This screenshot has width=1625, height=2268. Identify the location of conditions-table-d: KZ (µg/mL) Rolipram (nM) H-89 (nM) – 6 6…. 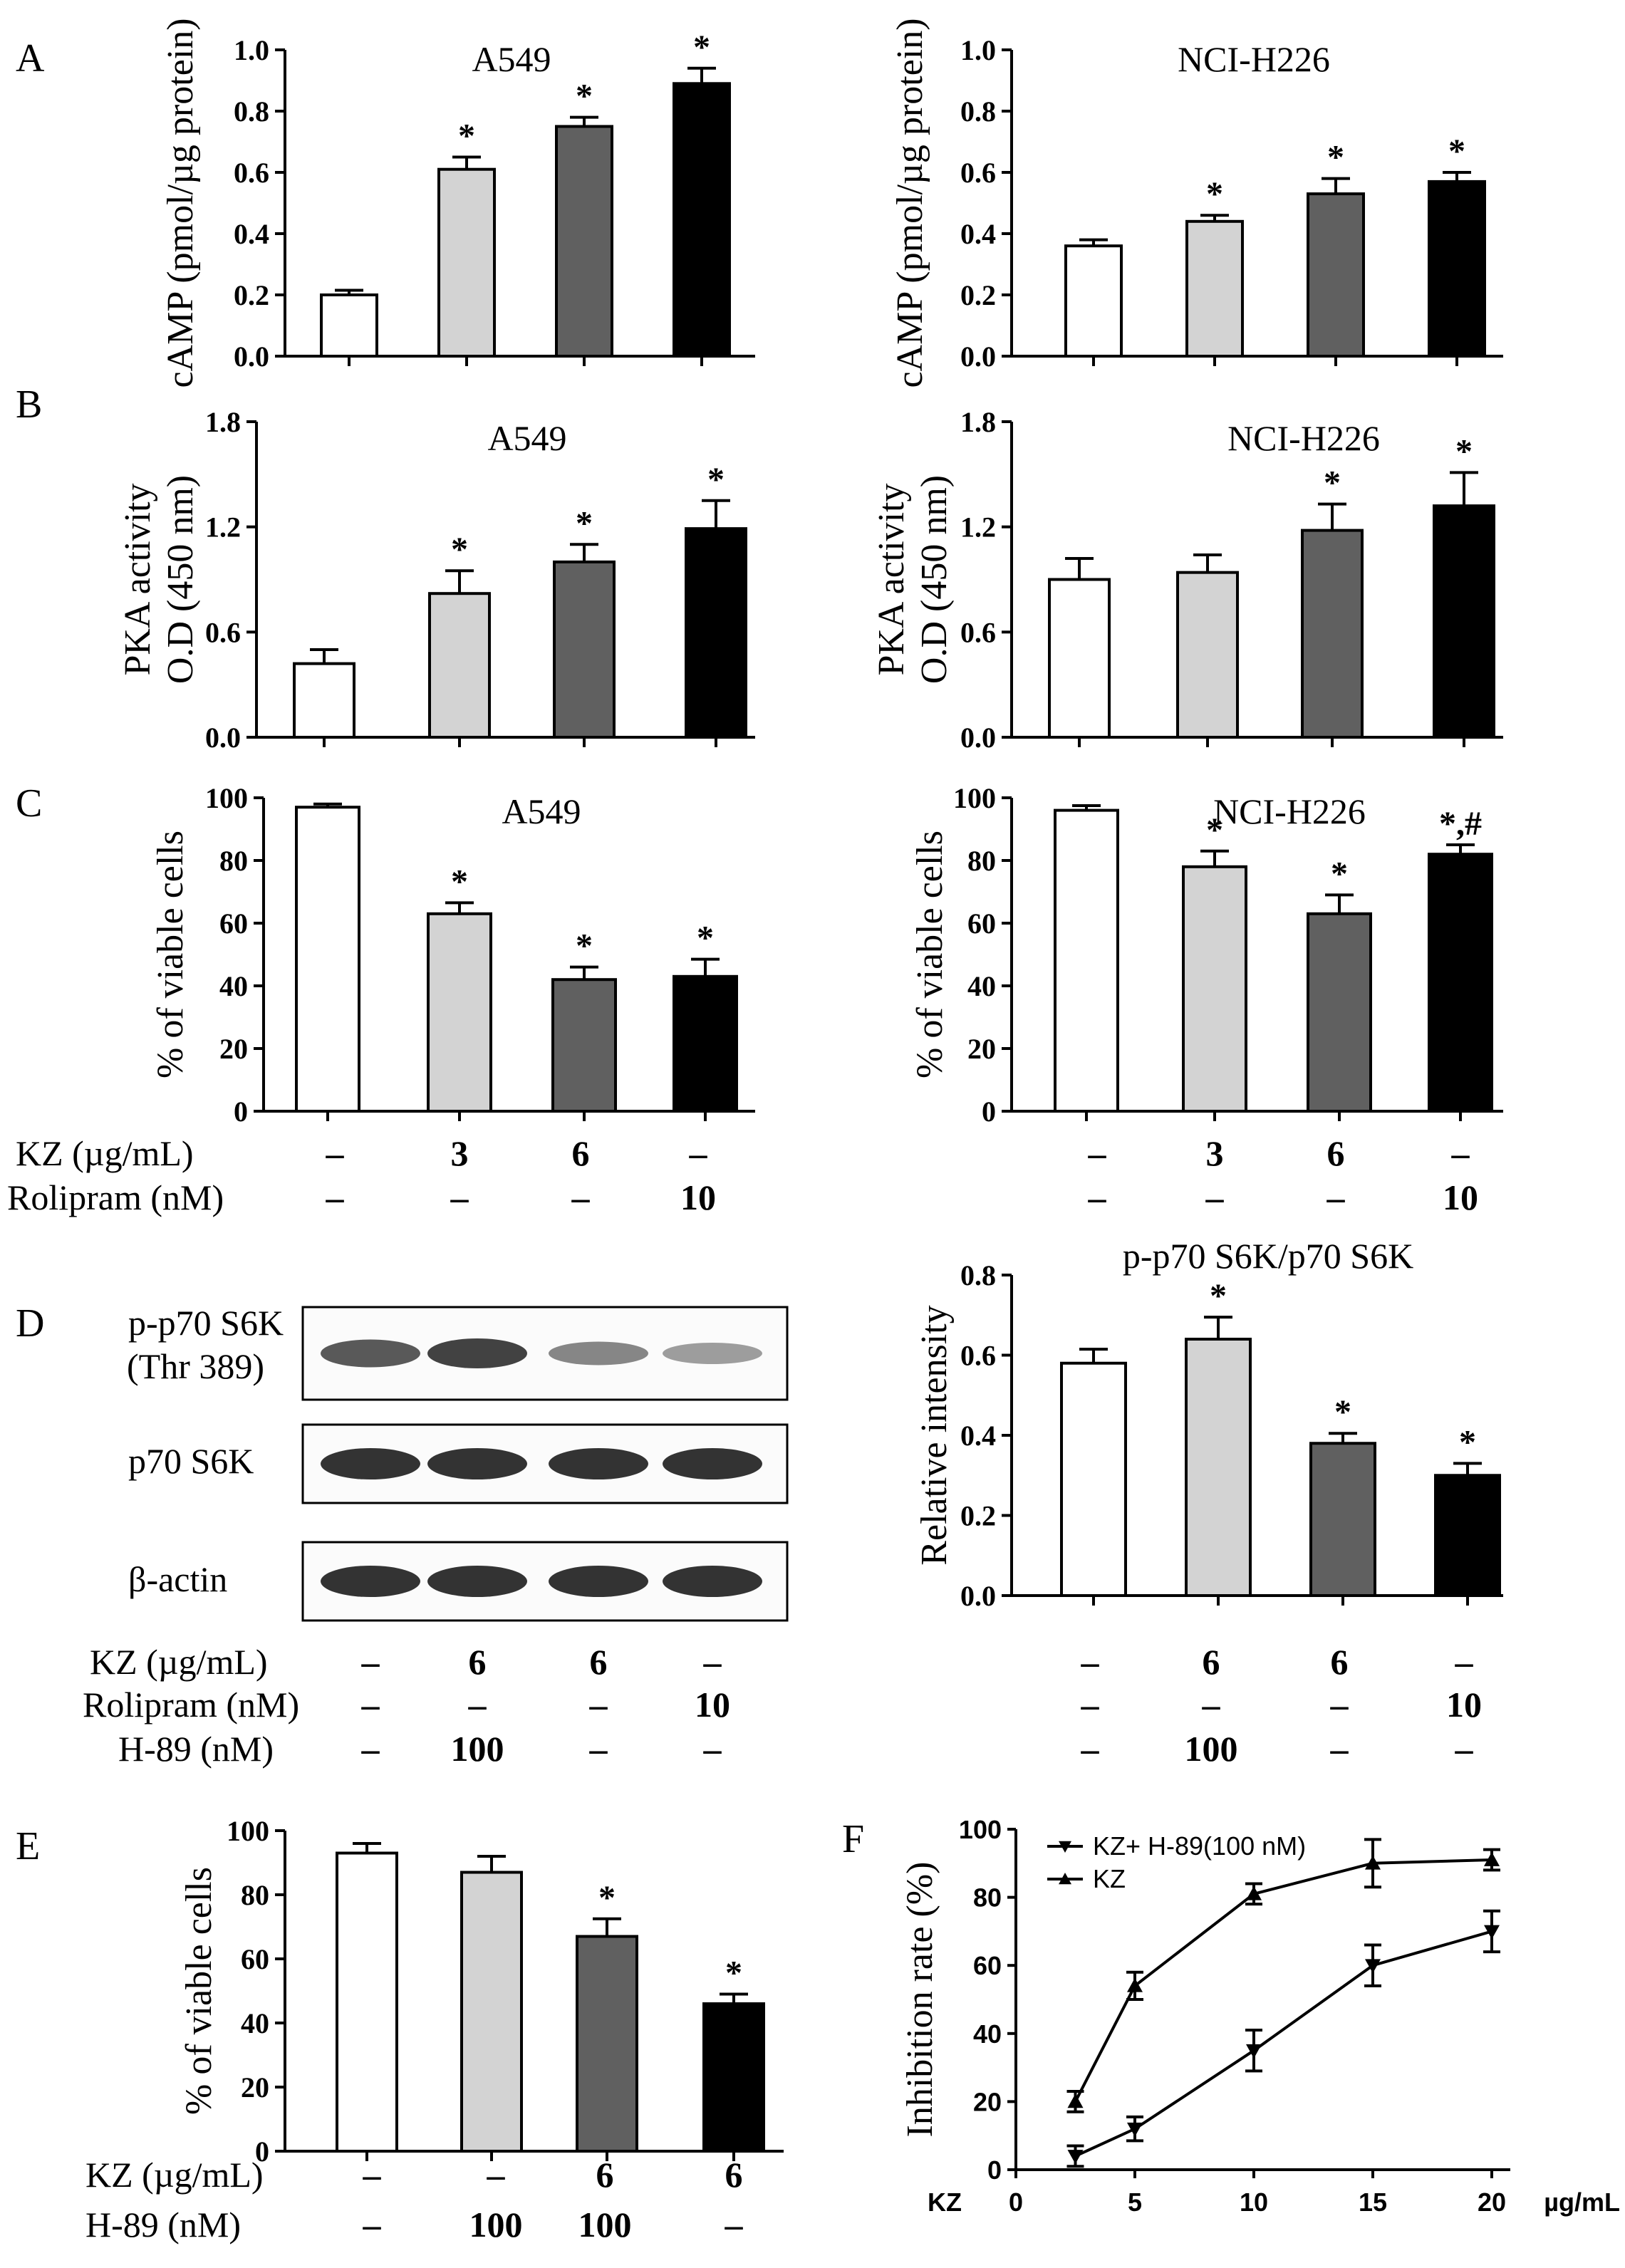
(782, 1705).